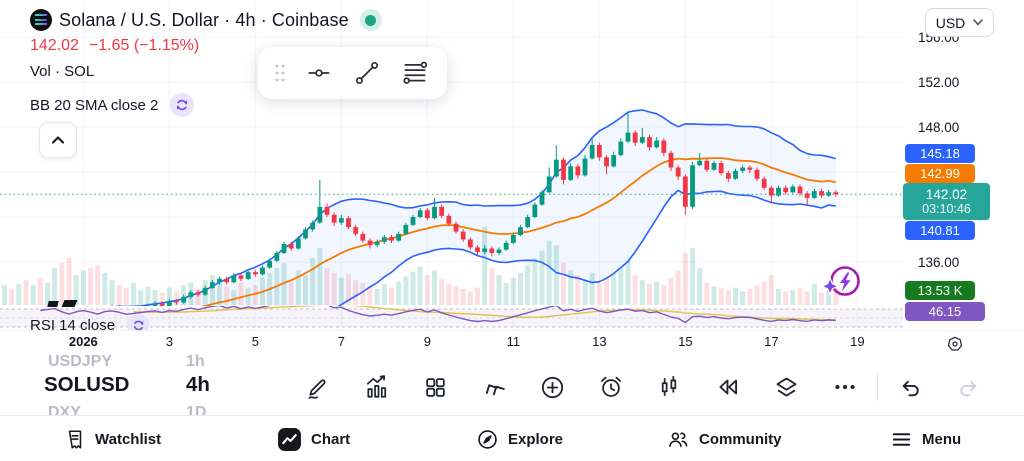 The width and height of the screenshot is (1024, 461). Describe the element at coordinates (959, 344) in the screenshot. I see `settings-gear-icon` at that location.